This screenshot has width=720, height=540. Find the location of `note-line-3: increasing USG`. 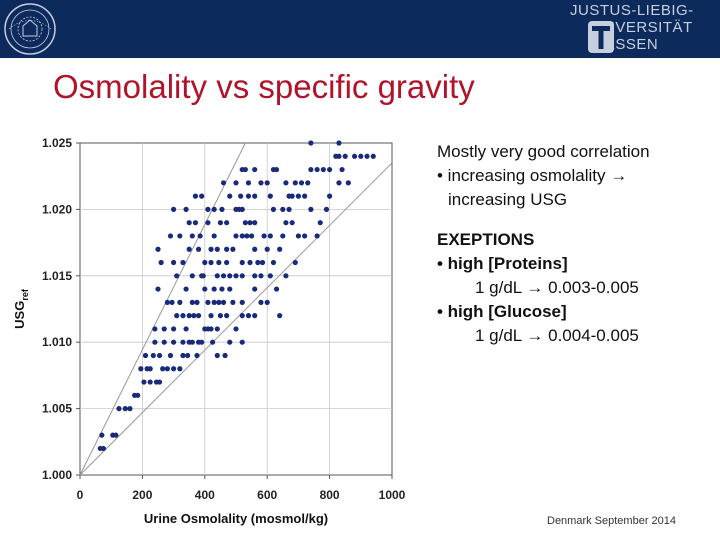

note-line-3: increasing USG is located at coordinates (508, 199).